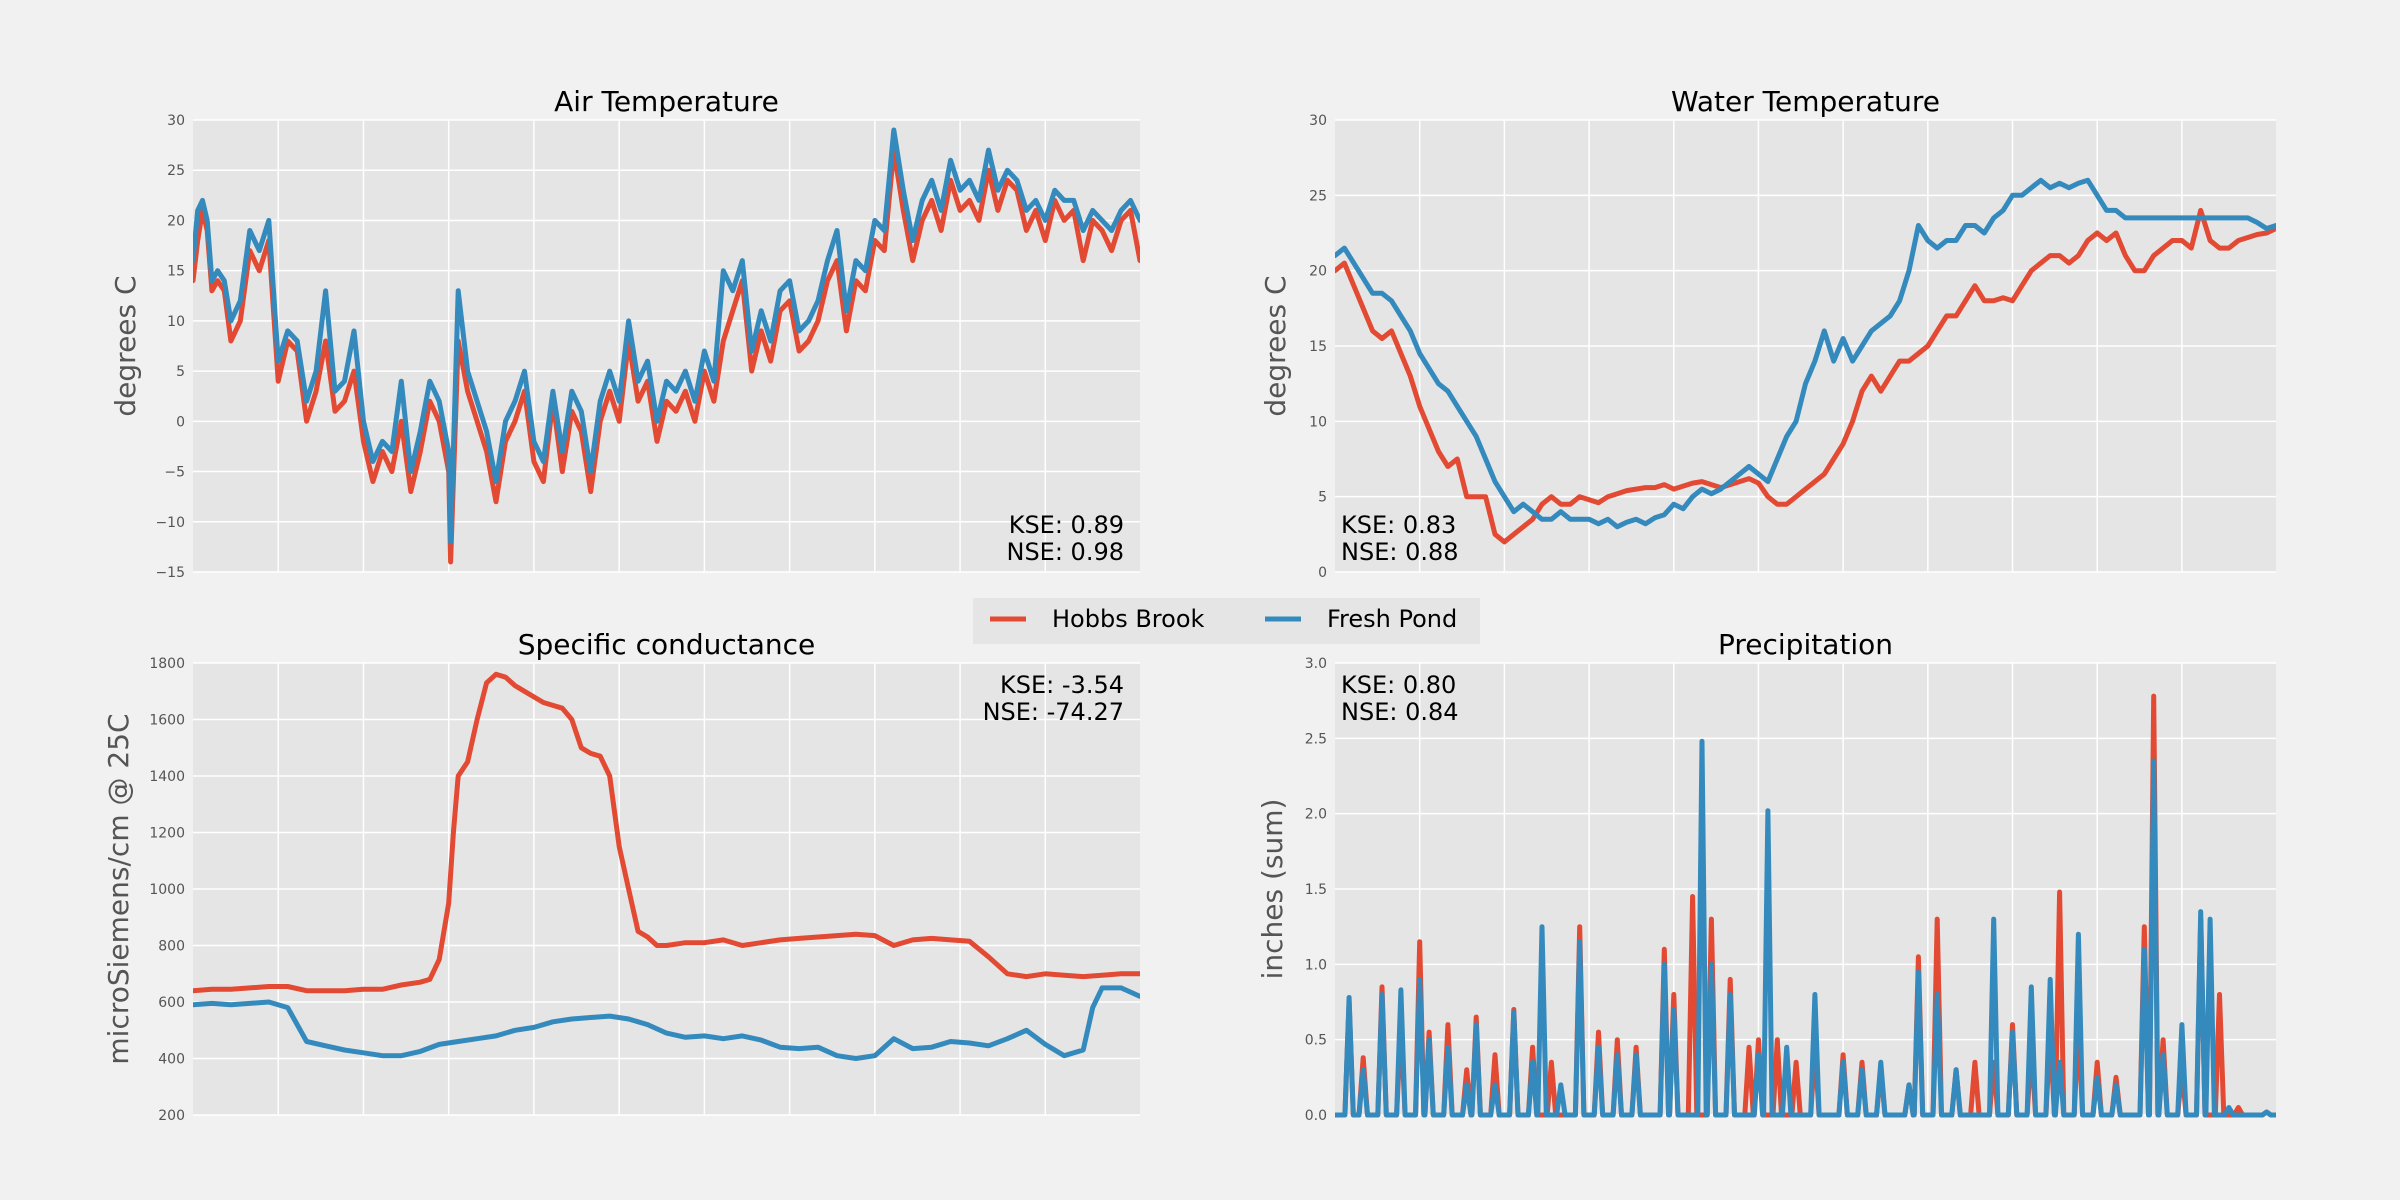 The width and height of the screenshot is (2400, 1200). What do you see at coordinates (1805, 101) in the screenshot?
I see `chart-title: Water Temperature` at bounding box center [1805, 101].